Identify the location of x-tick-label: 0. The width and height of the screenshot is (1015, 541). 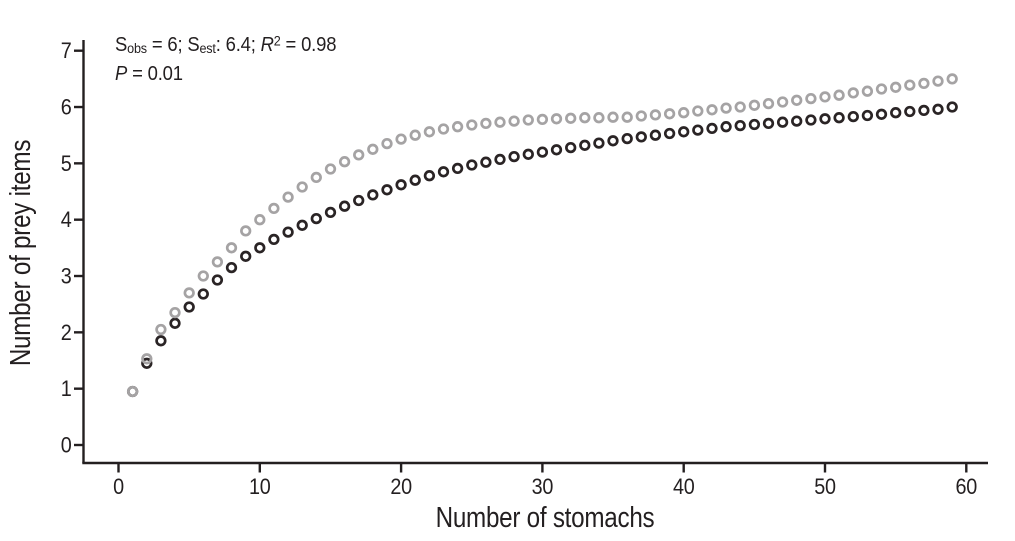
(118, 487).